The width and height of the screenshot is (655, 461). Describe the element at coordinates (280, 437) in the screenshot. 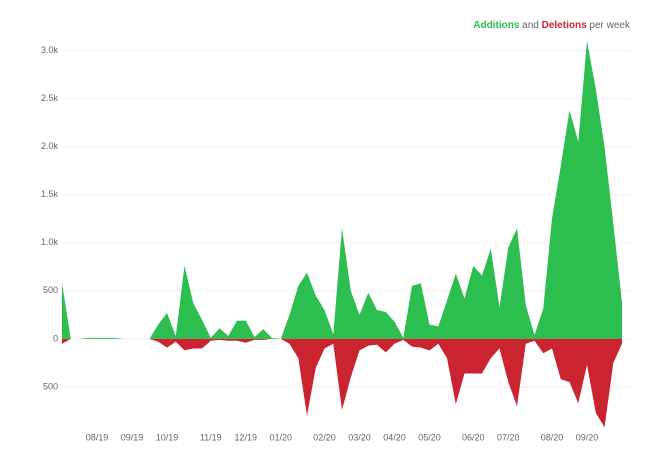

I see `x-tick-label: 01/20` at that location.